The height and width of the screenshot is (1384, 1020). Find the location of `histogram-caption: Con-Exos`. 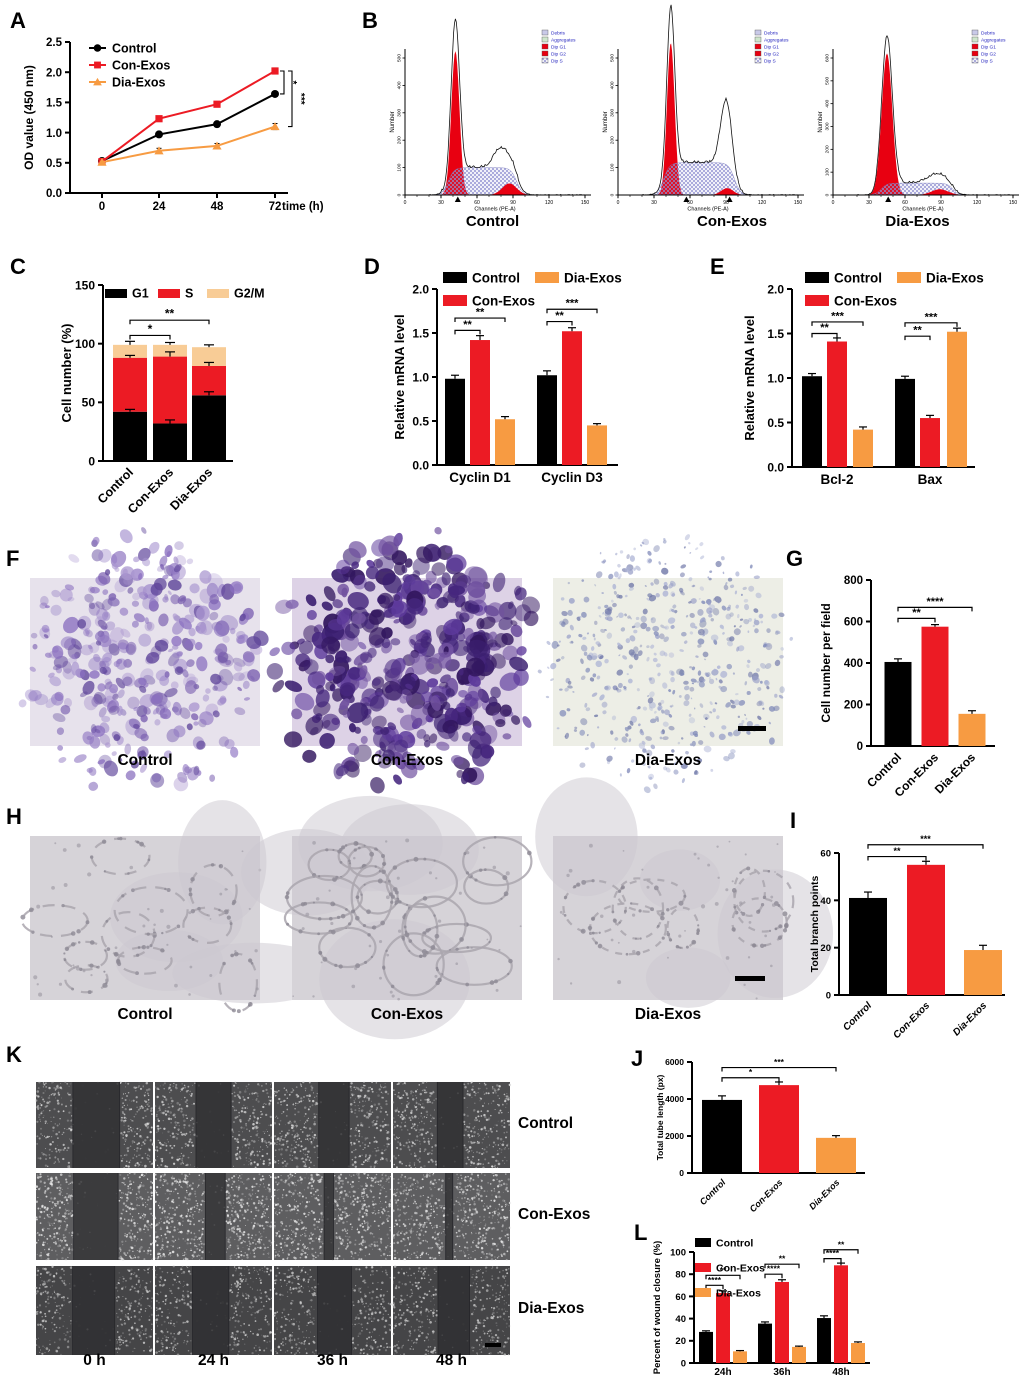

histogram-caption: Con-Exos is located at coordinates (731, 221).